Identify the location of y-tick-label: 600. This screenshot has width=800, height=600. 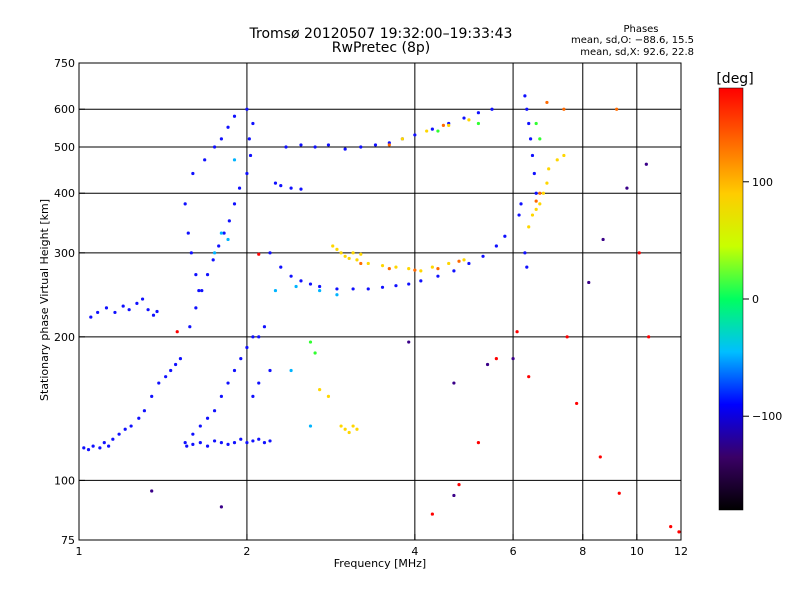
(64, 109).